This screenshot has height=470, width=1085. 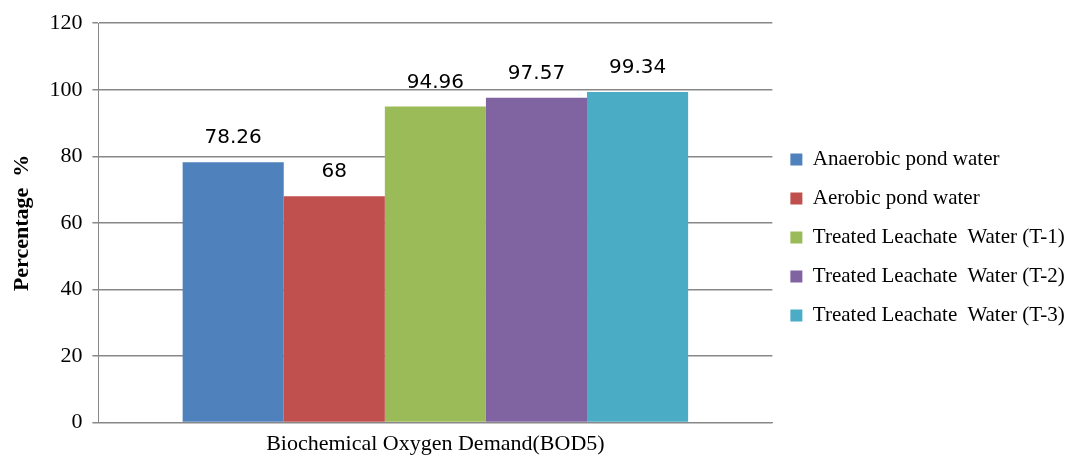 What do you see at coordinates (334, 170) in the screenshot?
I see `data-label: 68` at bounding box center [334, 170].